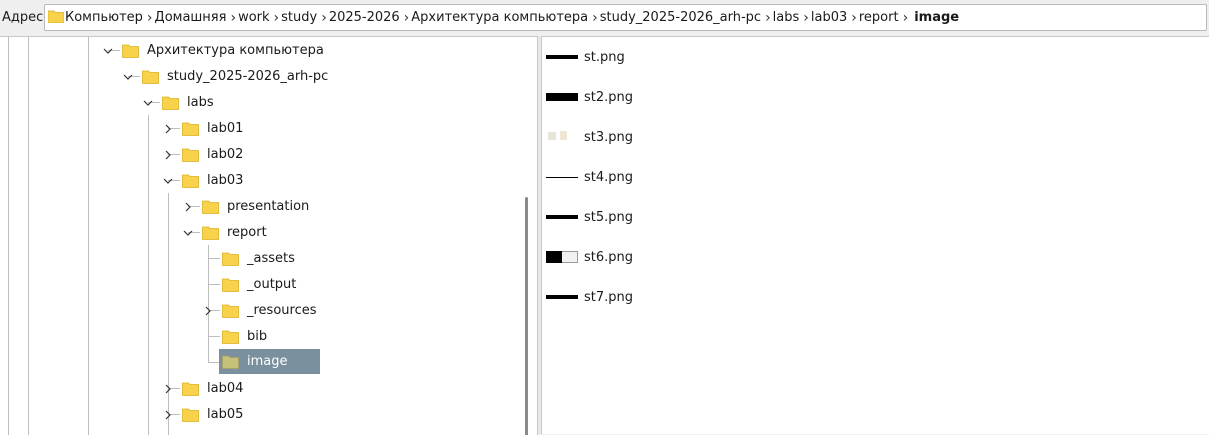  I want to click on tree-item-label: bib, so click(257, 336).